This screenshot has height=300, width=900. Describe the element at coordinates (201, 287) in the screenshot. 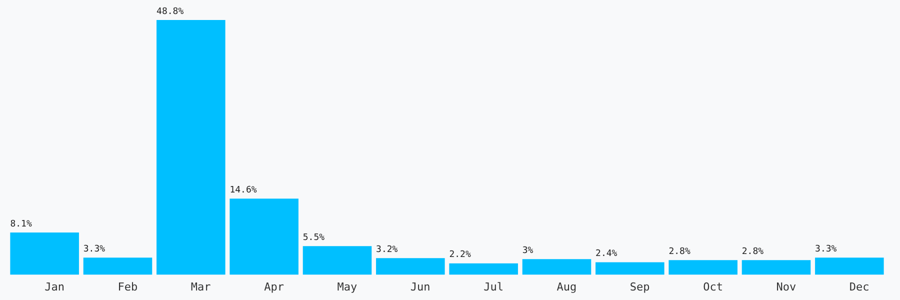

I see `x-tick-label: Mar` at that location.